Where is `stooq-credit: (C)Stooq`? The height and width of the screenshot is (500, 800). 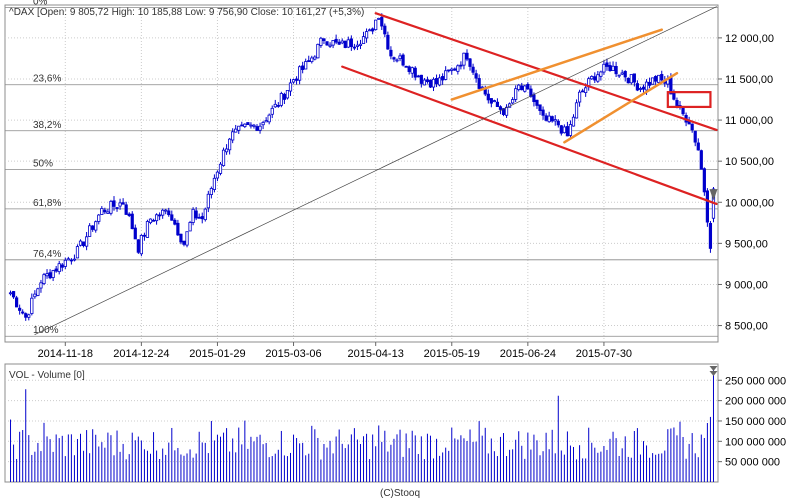
stooq-credit: (C)Stooq is located at coordinates (400, 493).